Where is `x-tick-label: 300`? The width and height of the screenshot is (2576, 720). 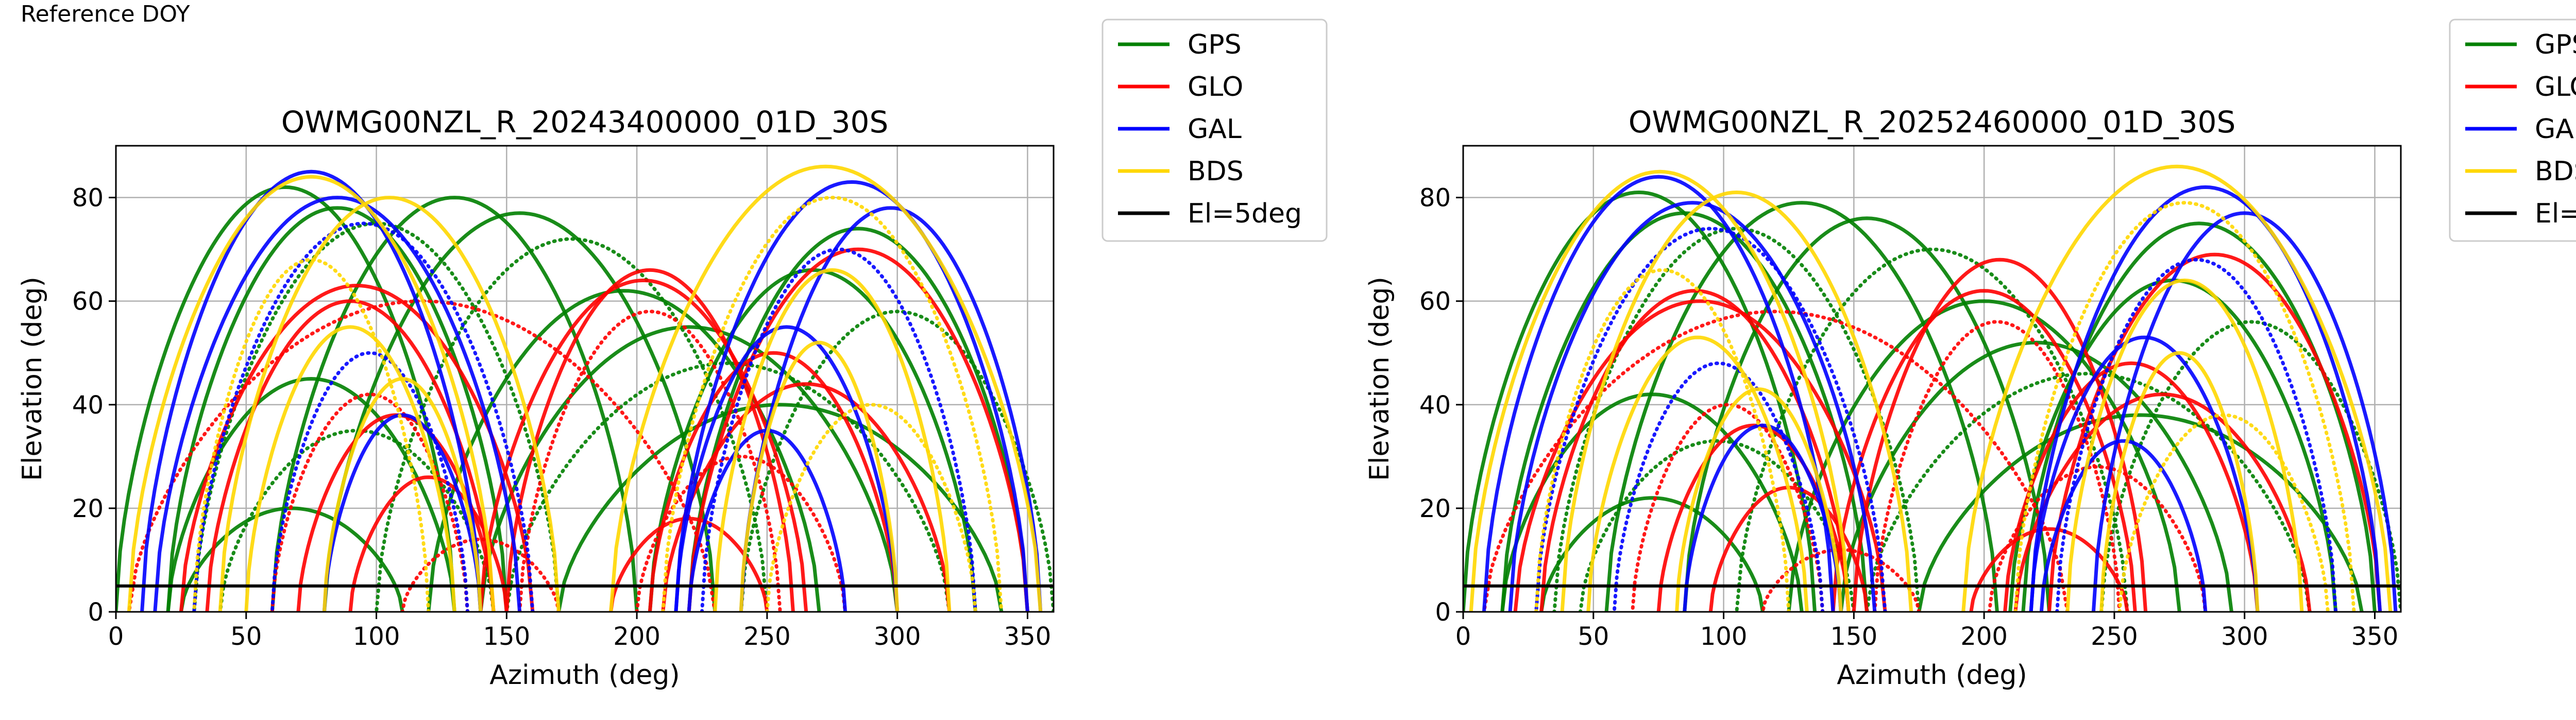
x-tick-label: 300 is located at coordinates (2244, 636).